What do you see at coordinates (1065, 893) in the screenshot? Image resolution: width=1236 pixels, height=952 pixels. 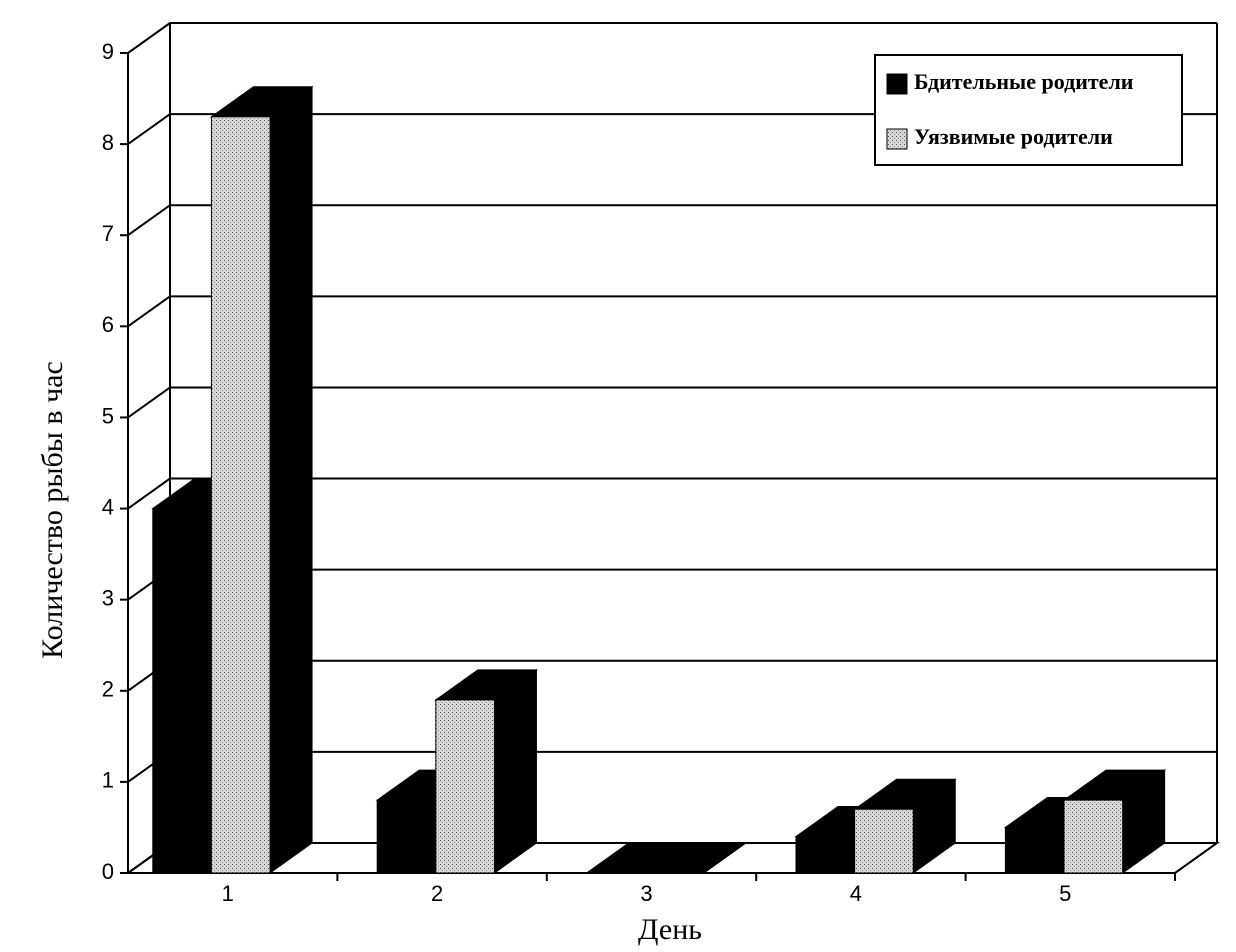 I see `x-tick-label: 5` at bounding box center [1065, 893].